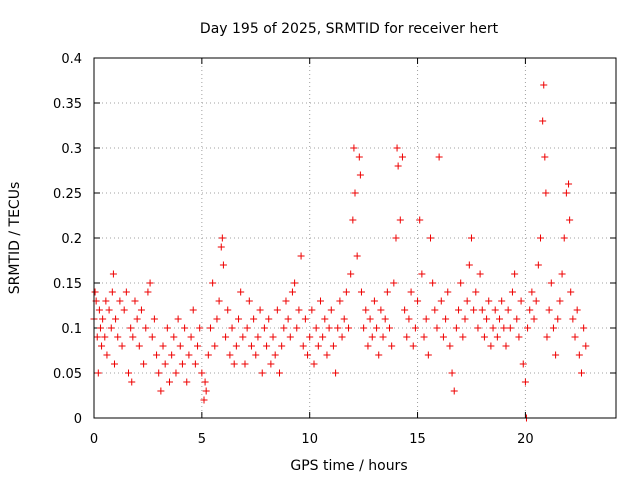  I want to click on x-tick-label: 5, so click(202, 439).